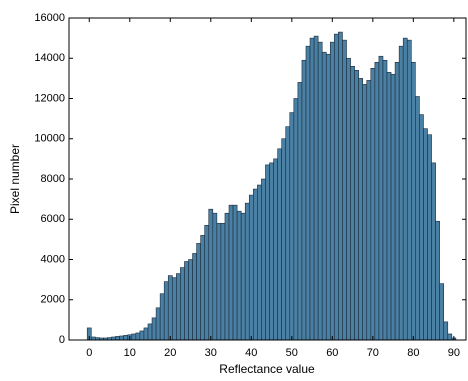 Image resolution: width=468 pixels, height=381 pixels. Describe the element at coordinates (373, 353) in the screenshot. I see `x-tick-label: 70` at that location.